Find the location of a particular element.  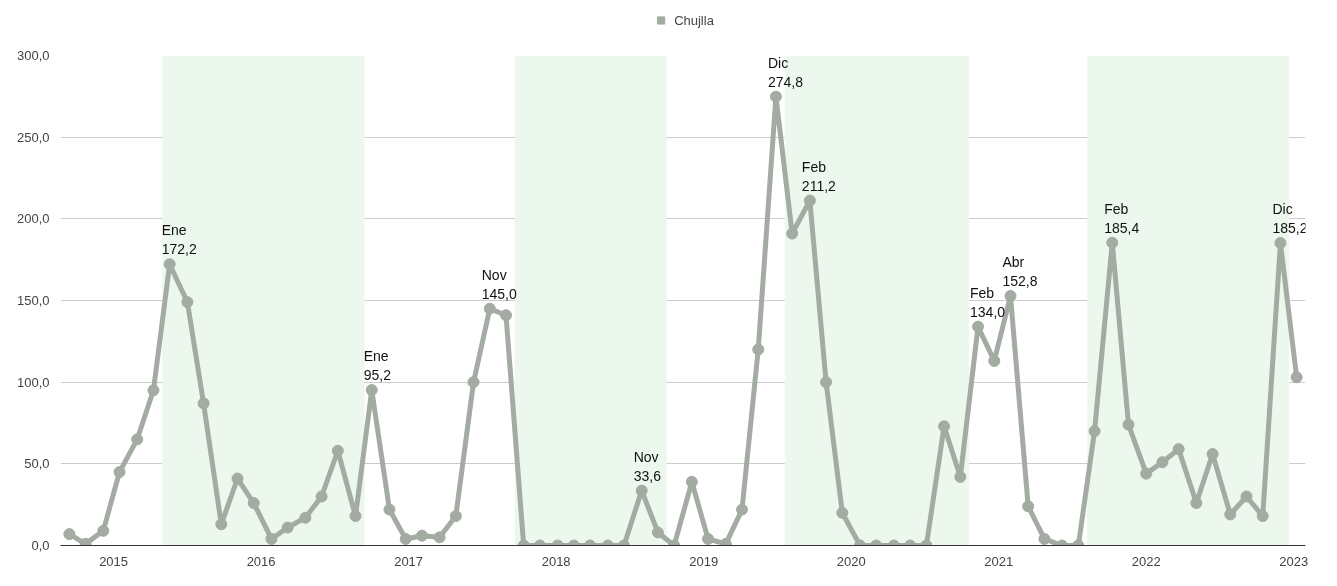

legend-label: Chujlla is located at coordinates (694, 20).